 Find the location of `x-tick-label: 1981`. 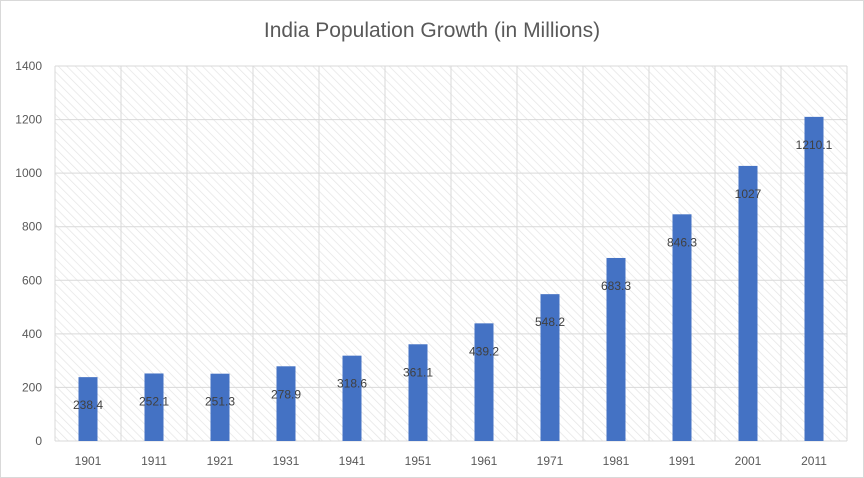

x-tick-label: 1981 is located at coordinates (616, 461).